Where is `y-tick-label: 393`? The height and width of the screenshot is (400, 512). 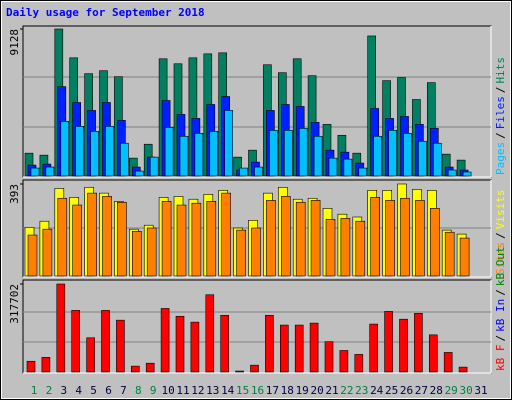
y-tick-label: 393 is located at coordinates (14, 194).